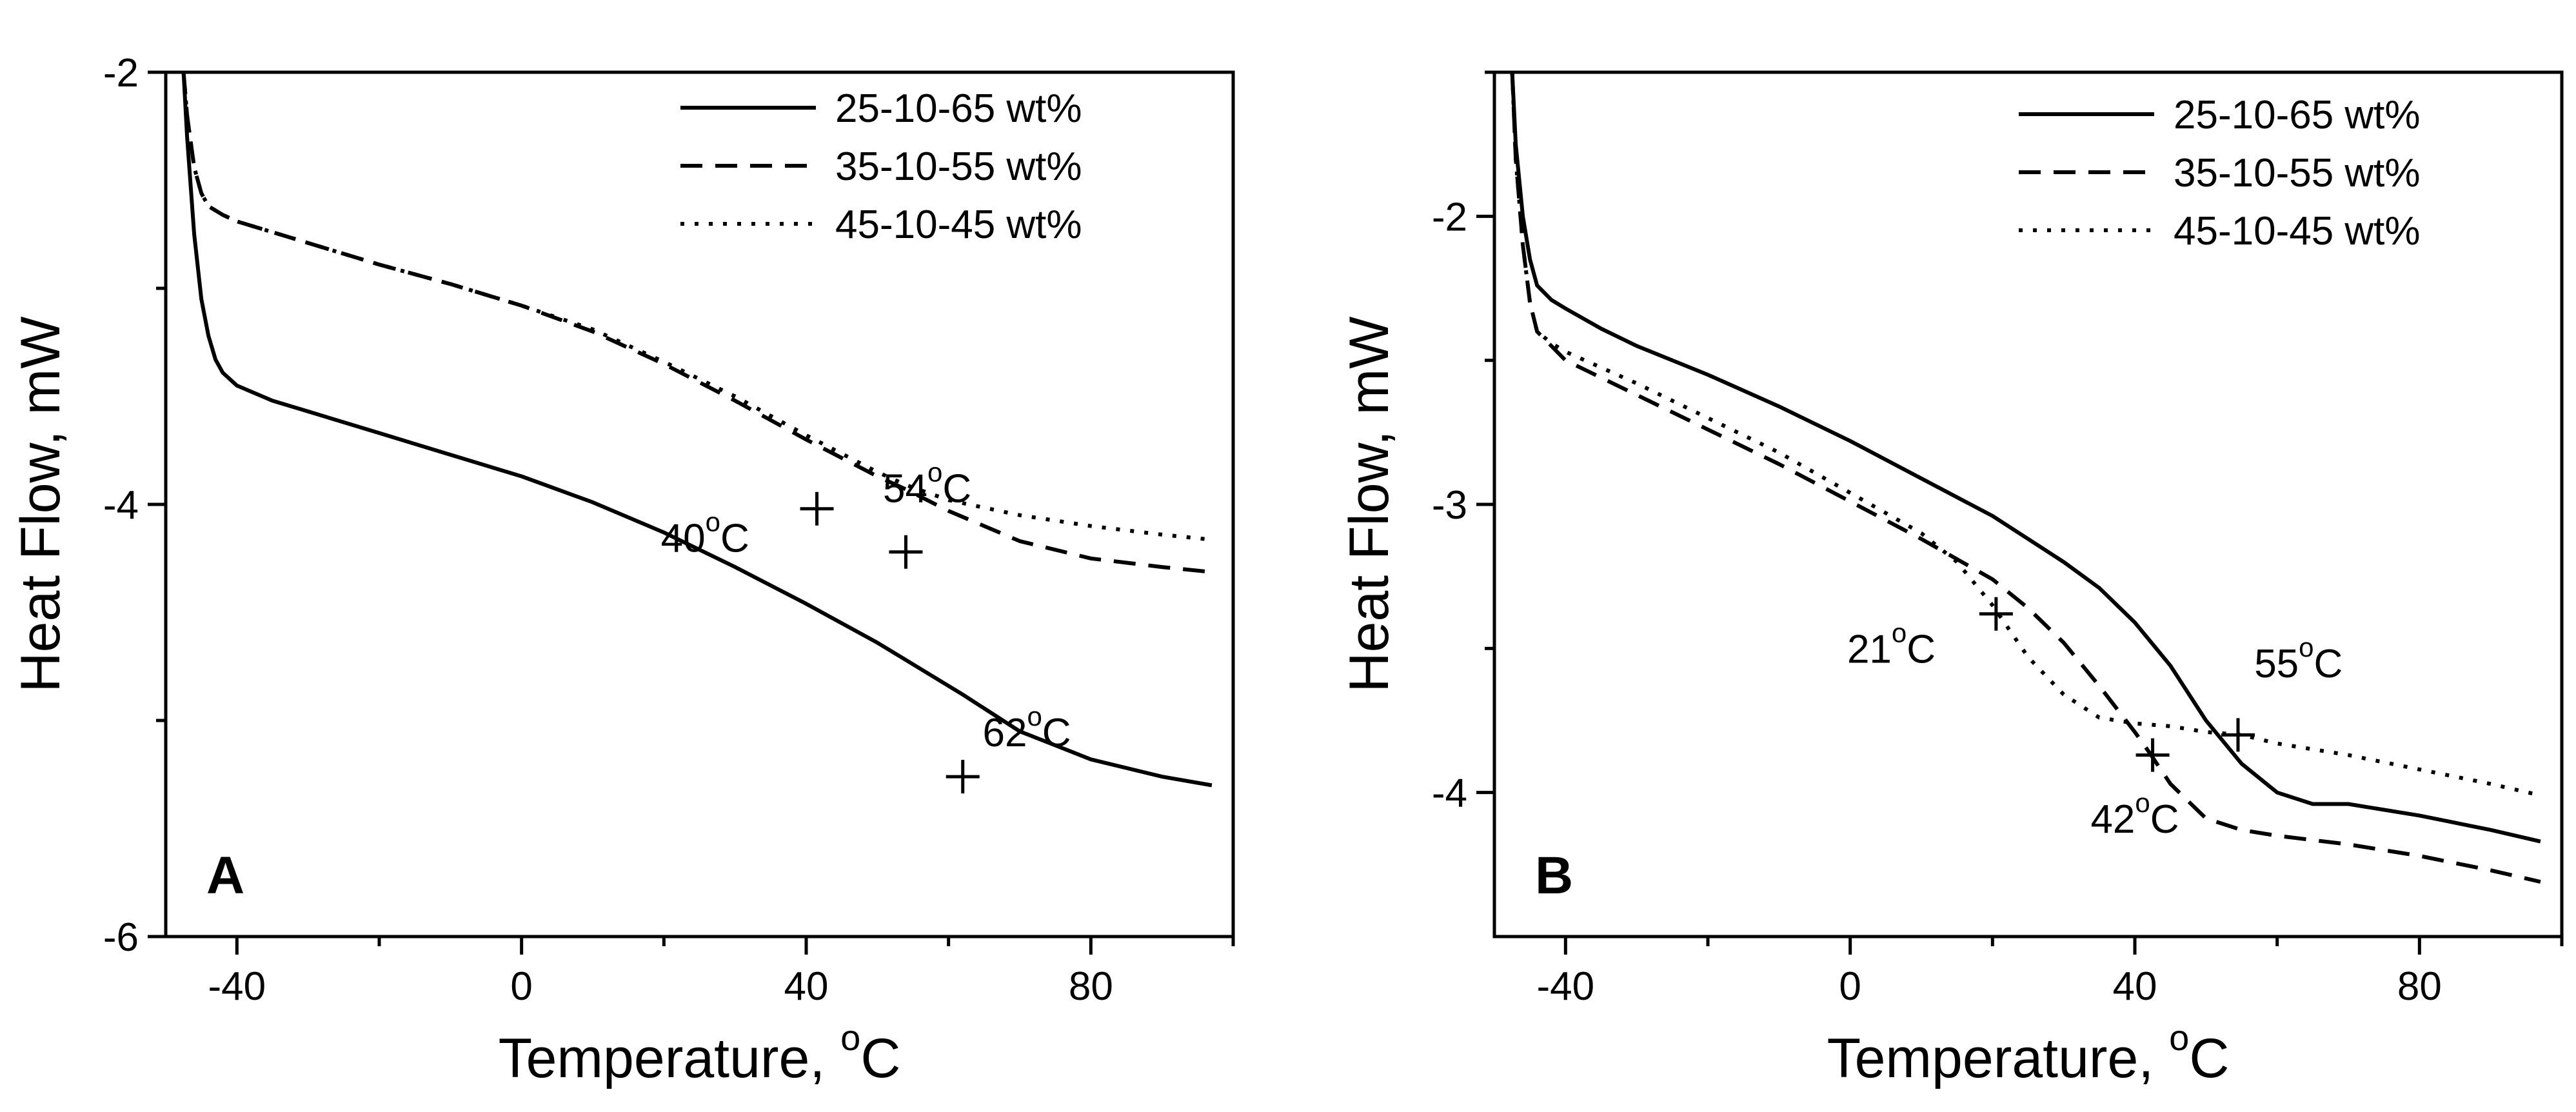 Image resolution: width=2576 pixels, height=1112 pixels. I want to click on y-tick-label: -3, so click(1449, 505).